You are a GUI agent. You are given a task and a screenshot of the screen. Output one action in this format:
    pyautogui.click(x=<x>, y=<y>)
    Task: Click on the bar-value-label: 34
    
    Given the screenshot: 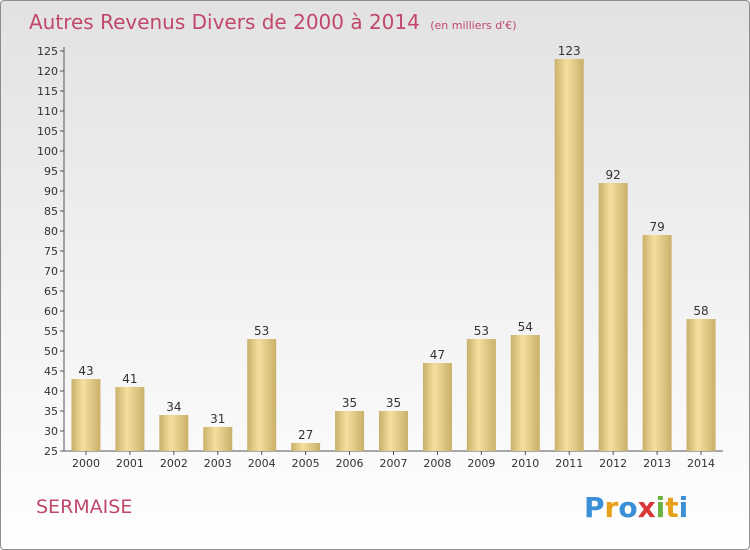 What is the action you would take?
    pyautogui.click(x=173, y=407)
    